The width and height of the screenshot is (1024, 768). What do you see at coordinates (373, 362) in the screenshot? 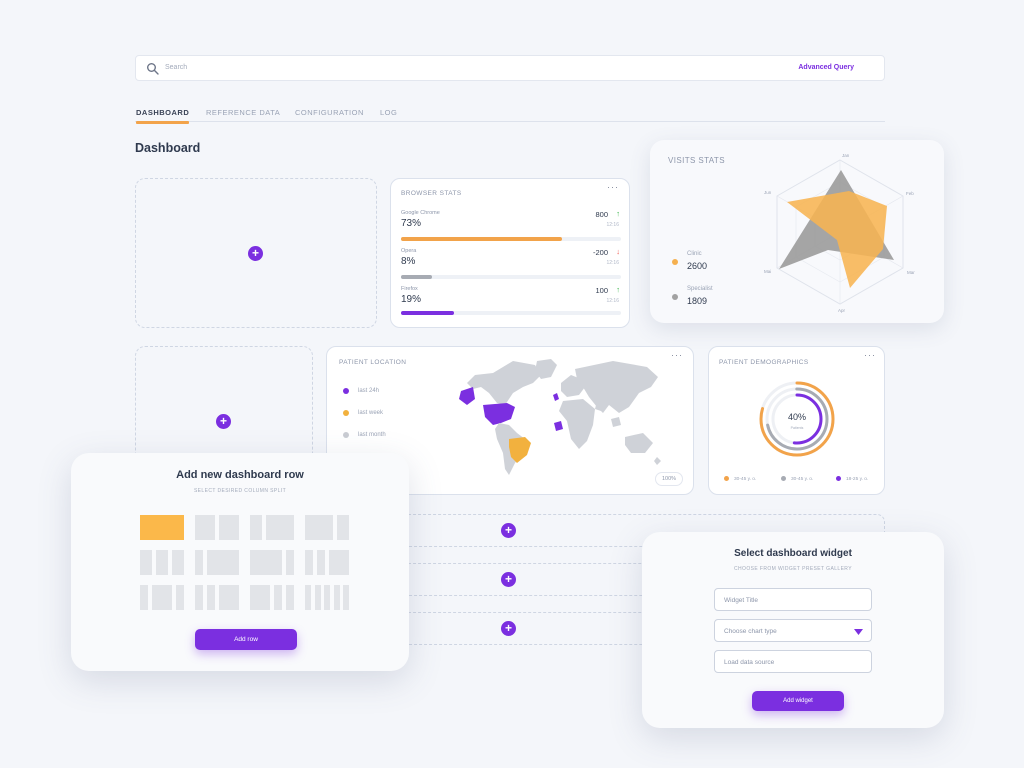
I see `card-title: PATIENT LOCATION` at bounding box center [373, 362].